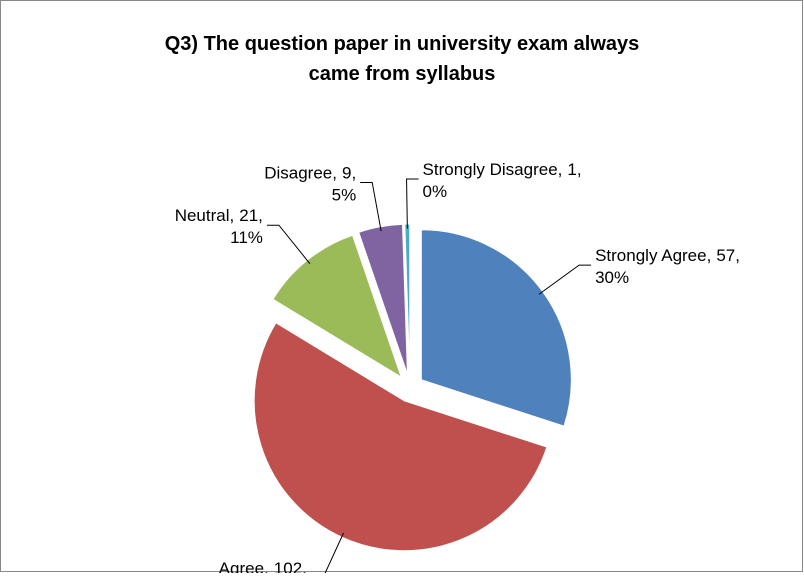 Image resolution: width=804 pixels, height=578 pixels. What do you see at coordinates (402, 74) in the screenshot?
I see `chart-title-line: came from syllabus` at bounding box center [402, 74].